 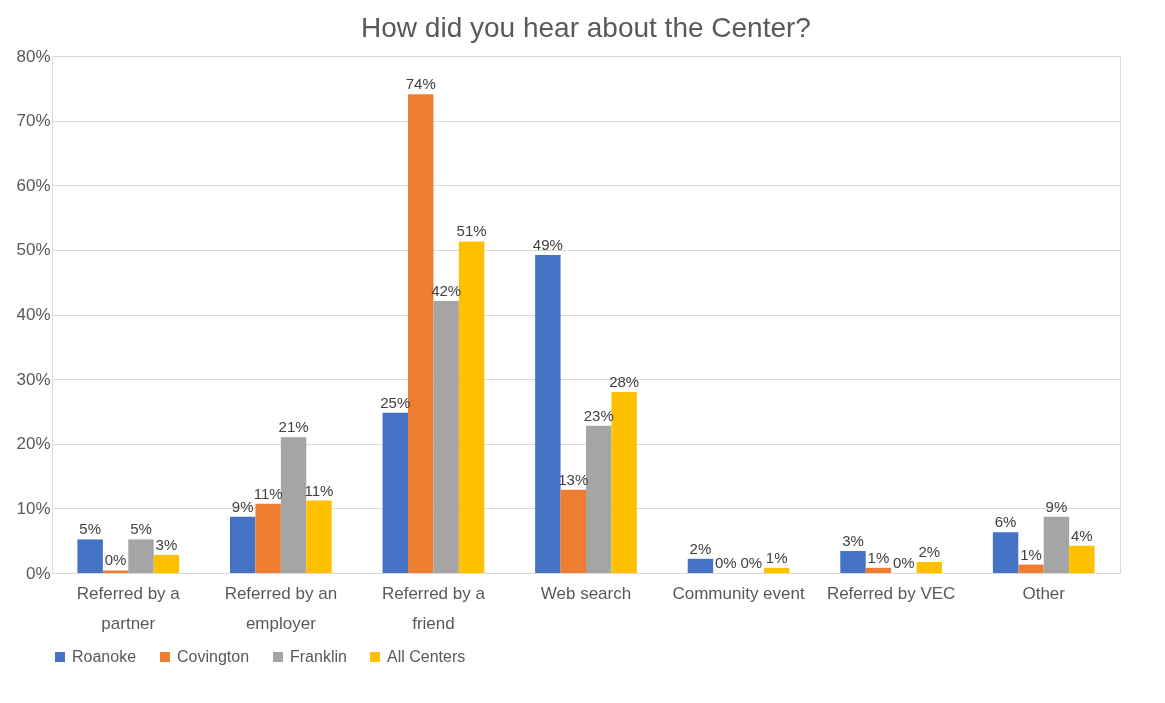 What do you see at coordinates (1082, 535) in the screenshot?
I see `data-label: 4%` at bounding box center [1082, 535].